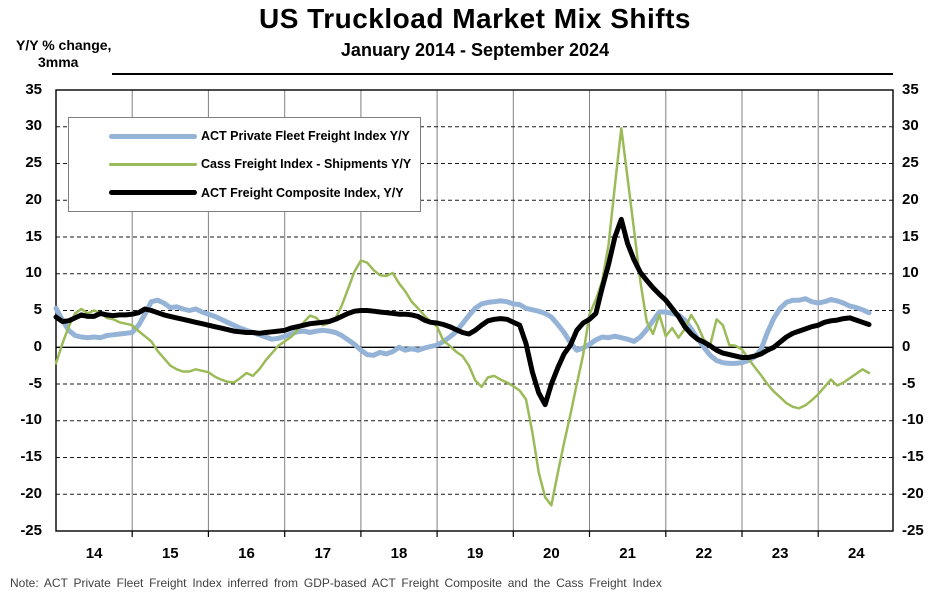 Image resolution: width=950 pixels, height=599 pixels. What do you see at coordinates (913, 456) in the screenshot?
I see `y-tick-label-right: -15` at bounding box center [913, 456].